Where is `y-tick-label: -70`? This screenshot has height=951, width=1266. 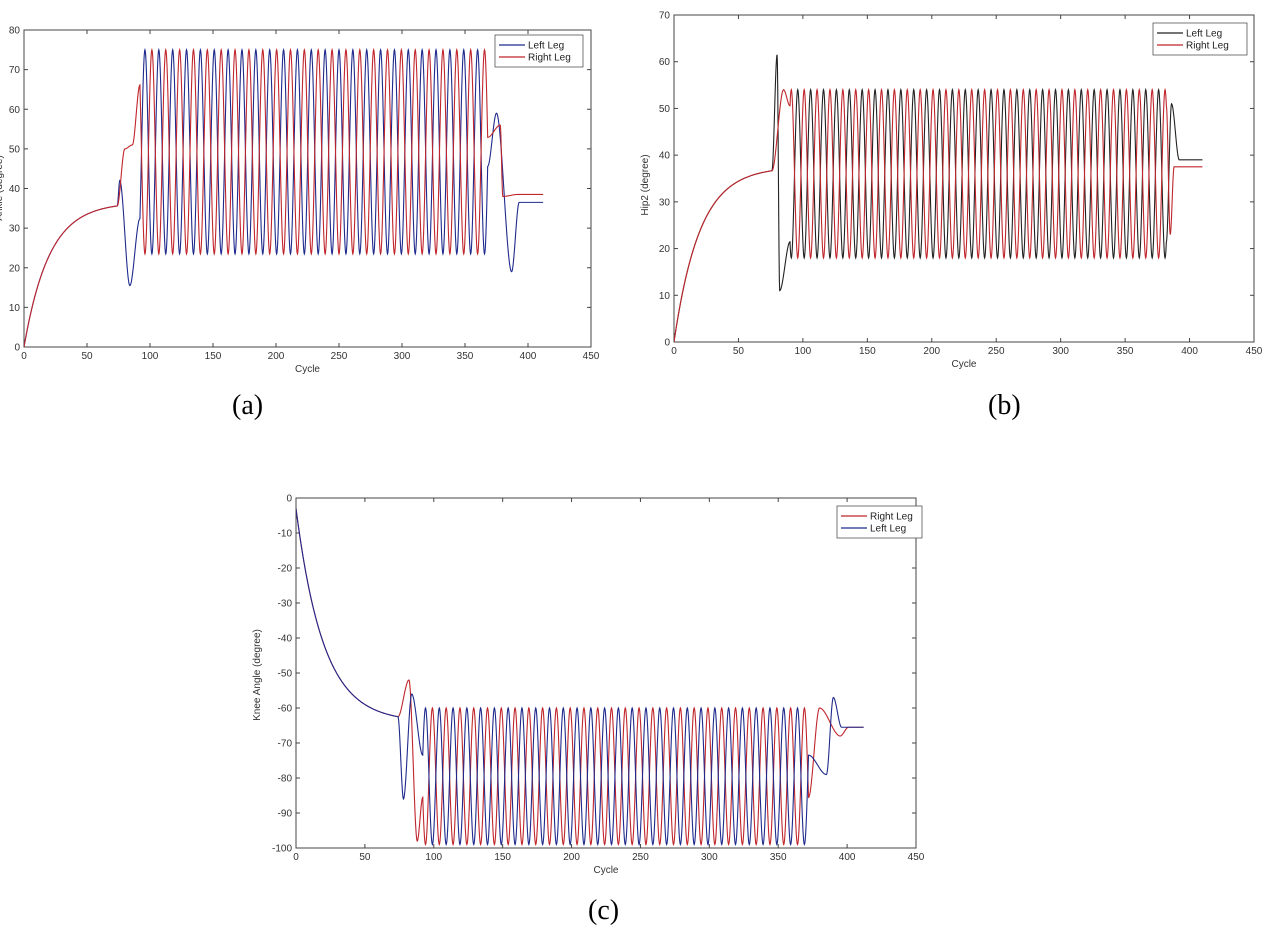 y-tick-label: -70 is located at coordinates (285, 744).